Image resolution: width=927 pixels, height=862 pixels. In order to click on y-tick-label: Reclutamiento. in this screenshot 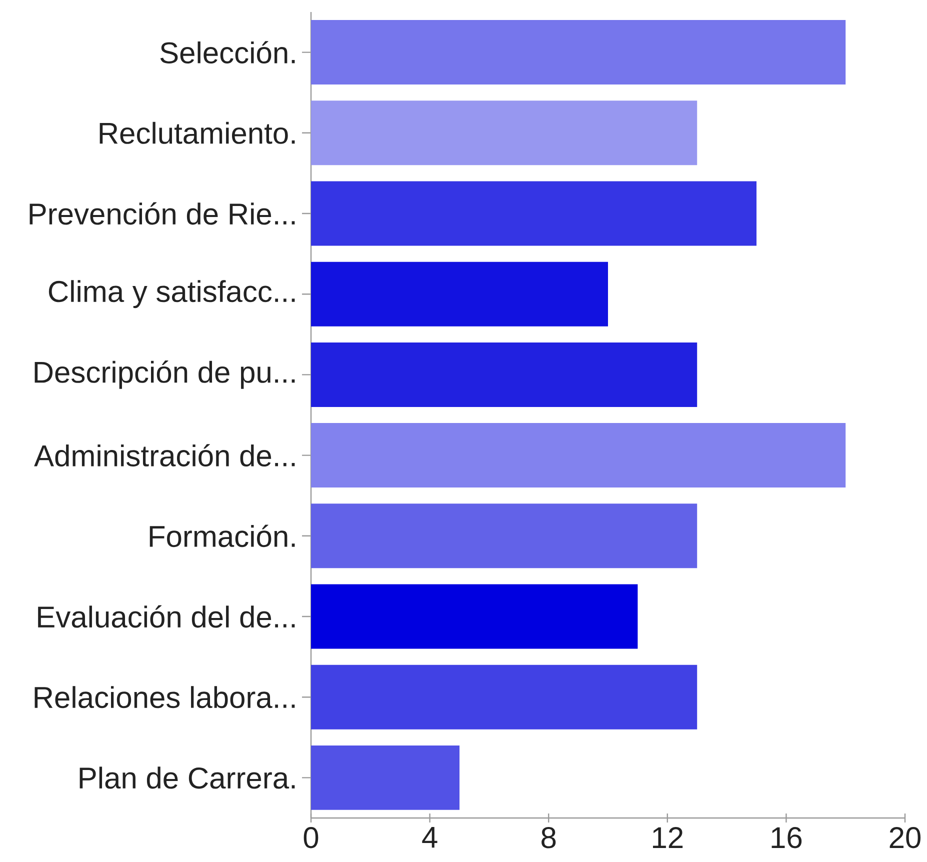, I will do `click(197, 133)`.